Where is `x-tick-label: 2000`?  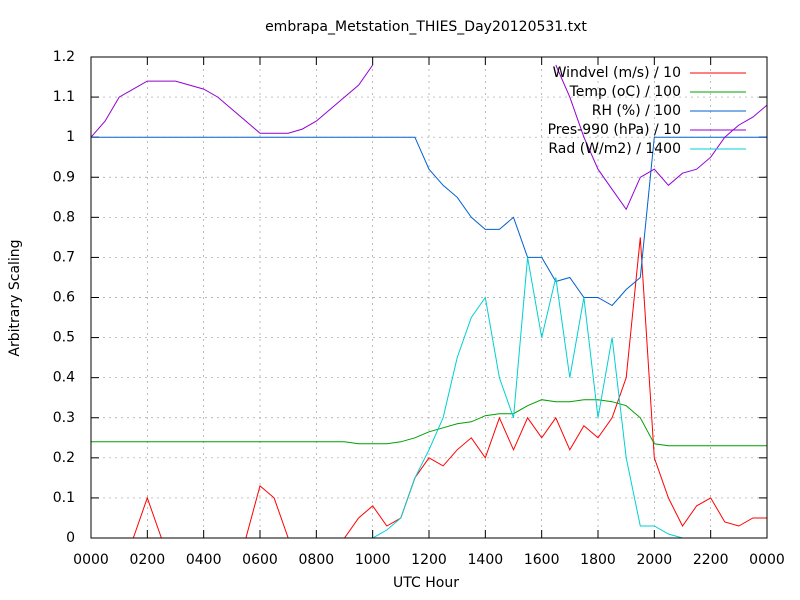 x-tick-label: 2000 is located at coordinates (655, 560).